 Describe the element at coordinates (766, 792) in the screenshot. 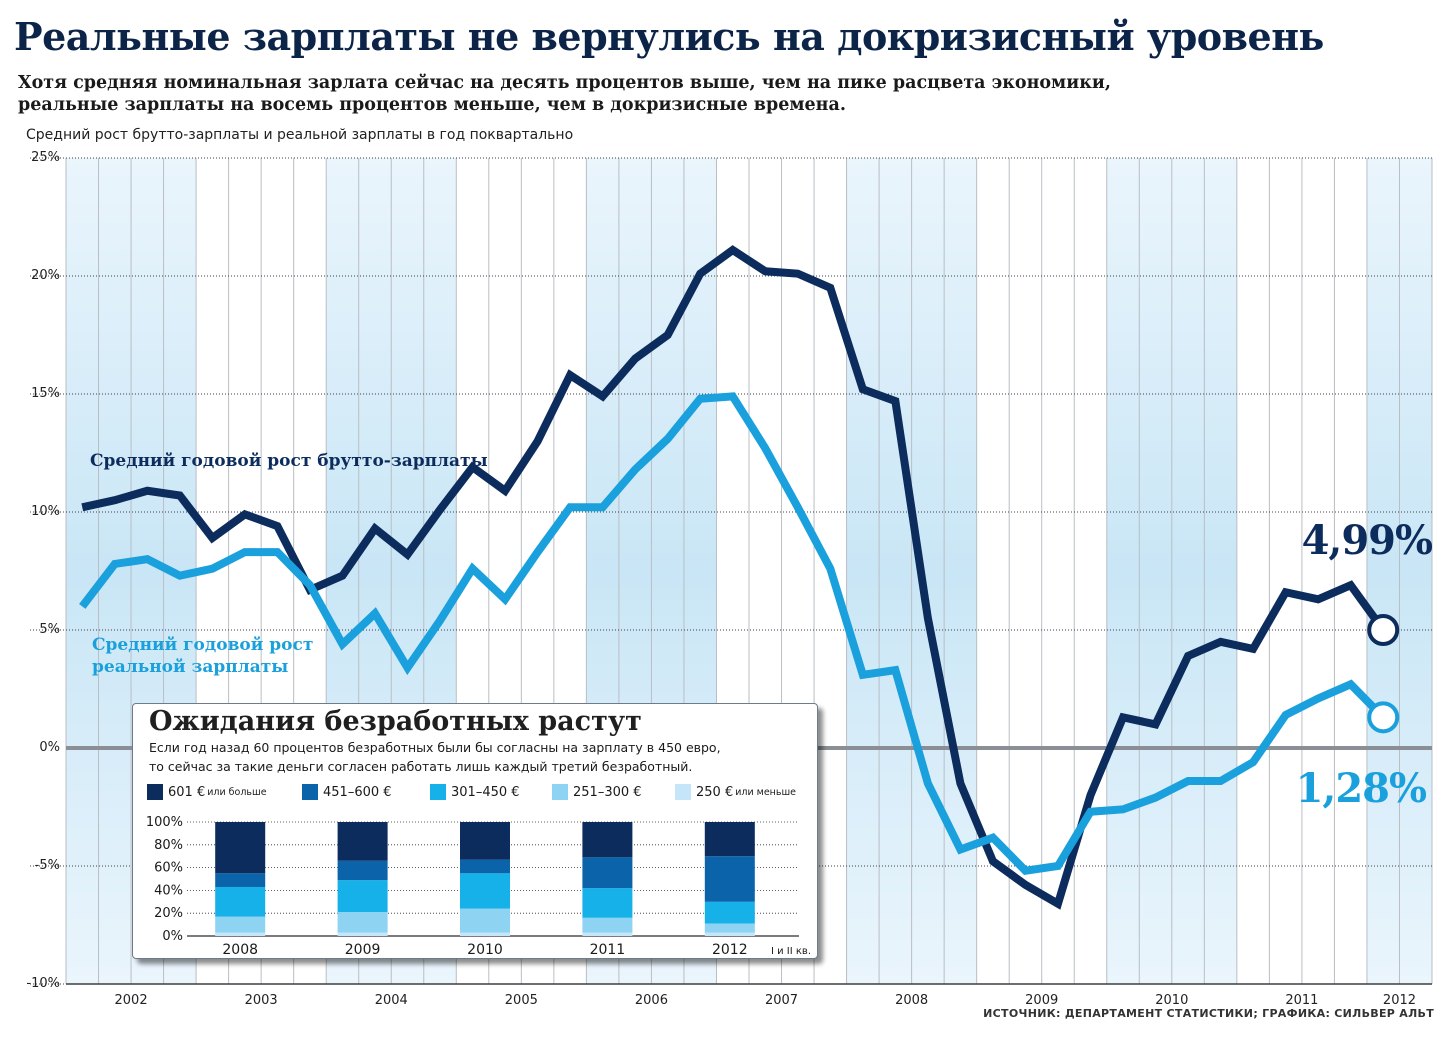

I see `legend-suffix-250: или меньше` at that location.